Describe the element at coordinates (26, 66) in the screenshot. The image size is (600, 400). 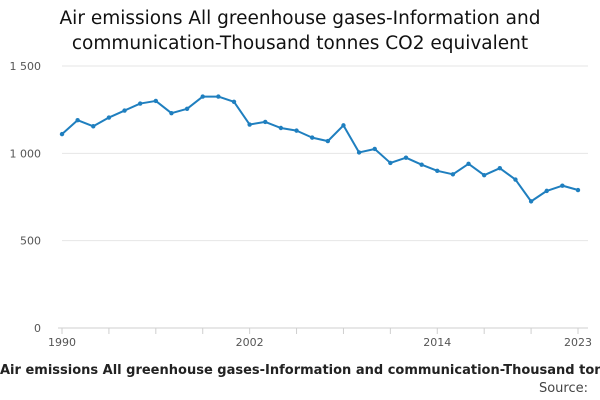
I see `y-tick-label: 1 500` at that location.